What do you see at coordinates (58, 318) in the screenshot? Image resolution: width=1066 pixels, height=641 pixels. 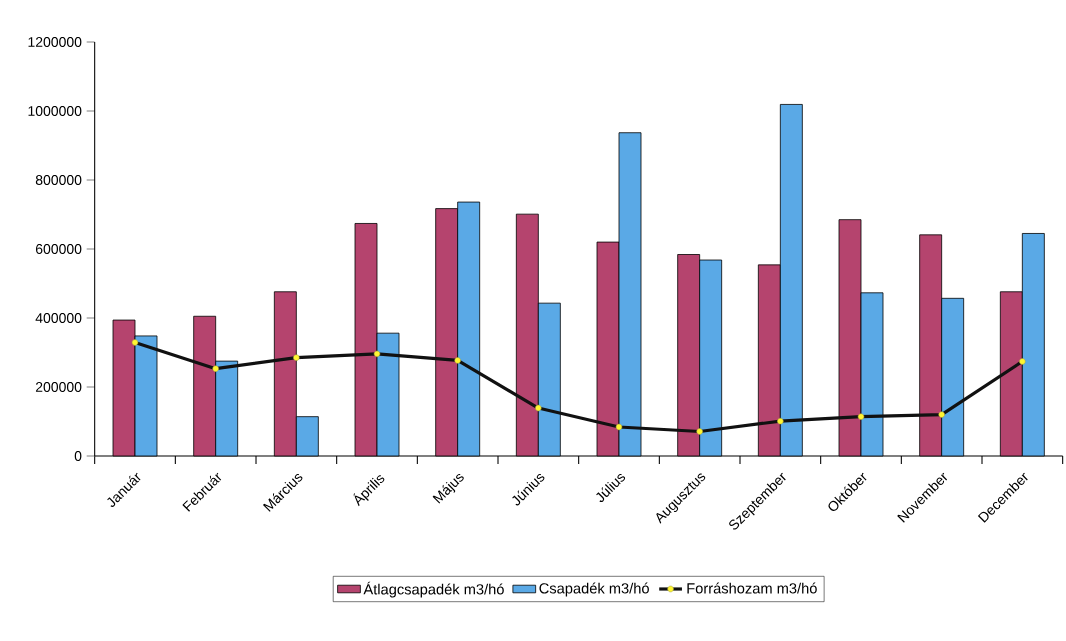 I see `y-tick-label: 400000` at bounding box center [58, 318].